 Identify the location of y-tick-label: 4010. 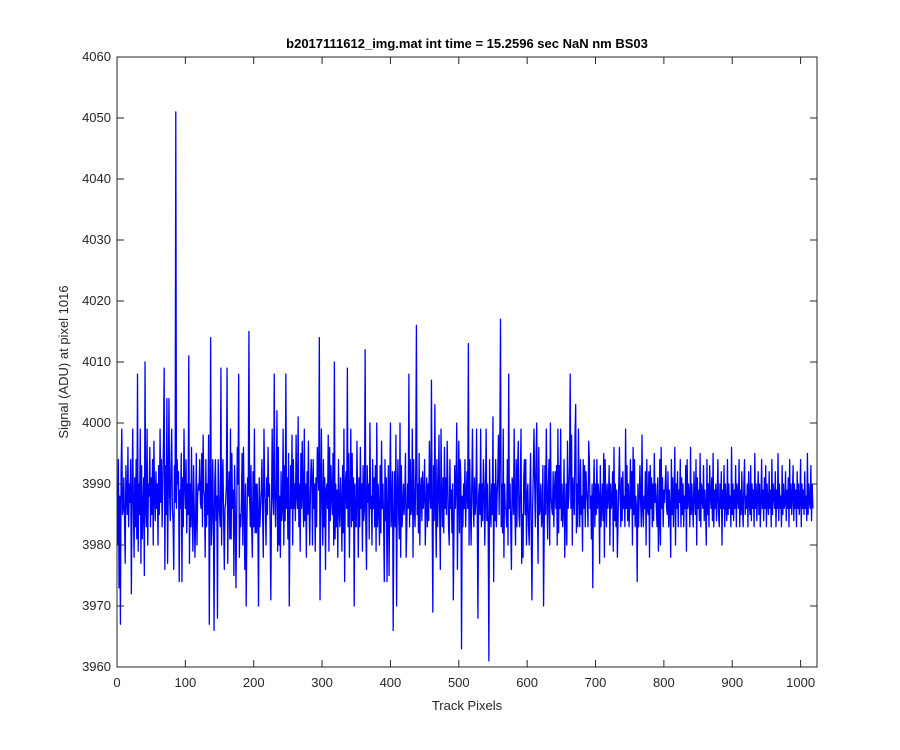
(96, 361).